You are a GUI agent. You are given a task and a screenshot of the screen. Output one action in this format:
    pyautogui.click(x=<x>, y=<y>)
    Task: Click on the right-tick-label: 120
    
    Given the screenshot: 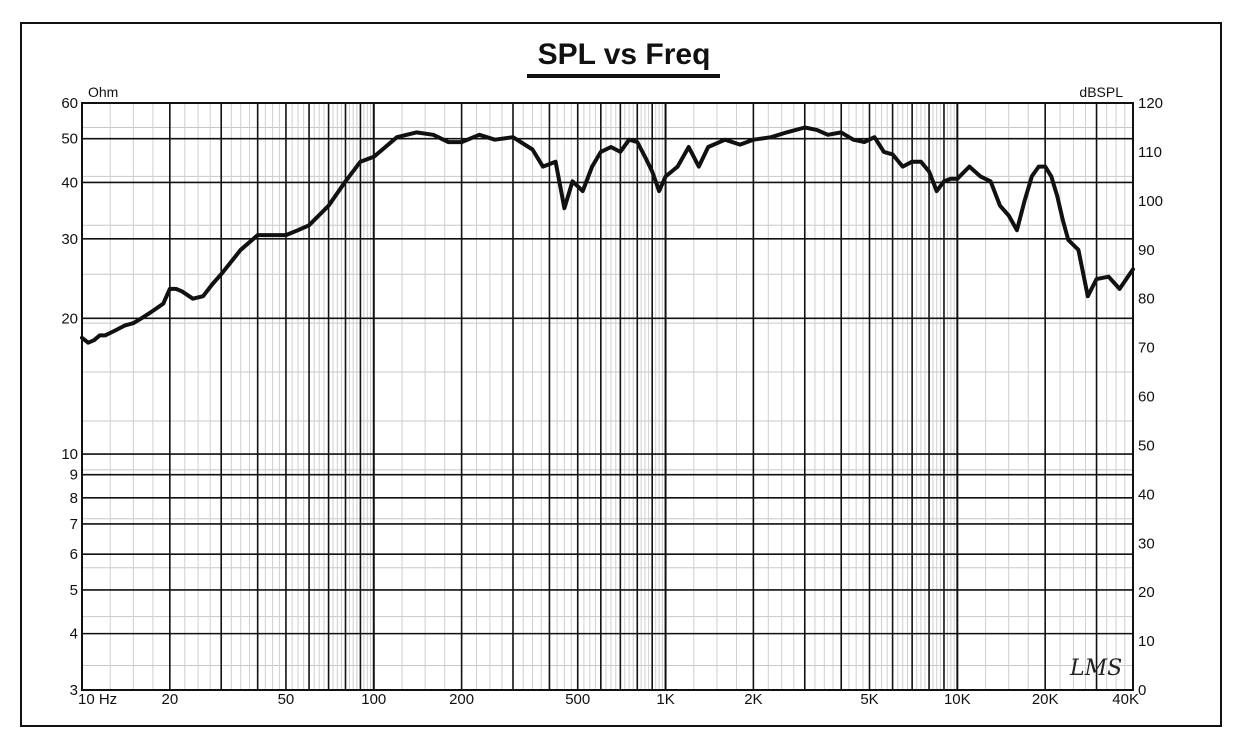 What is the action you would take?
    pyautogui.click(x=1150, y=103)
    